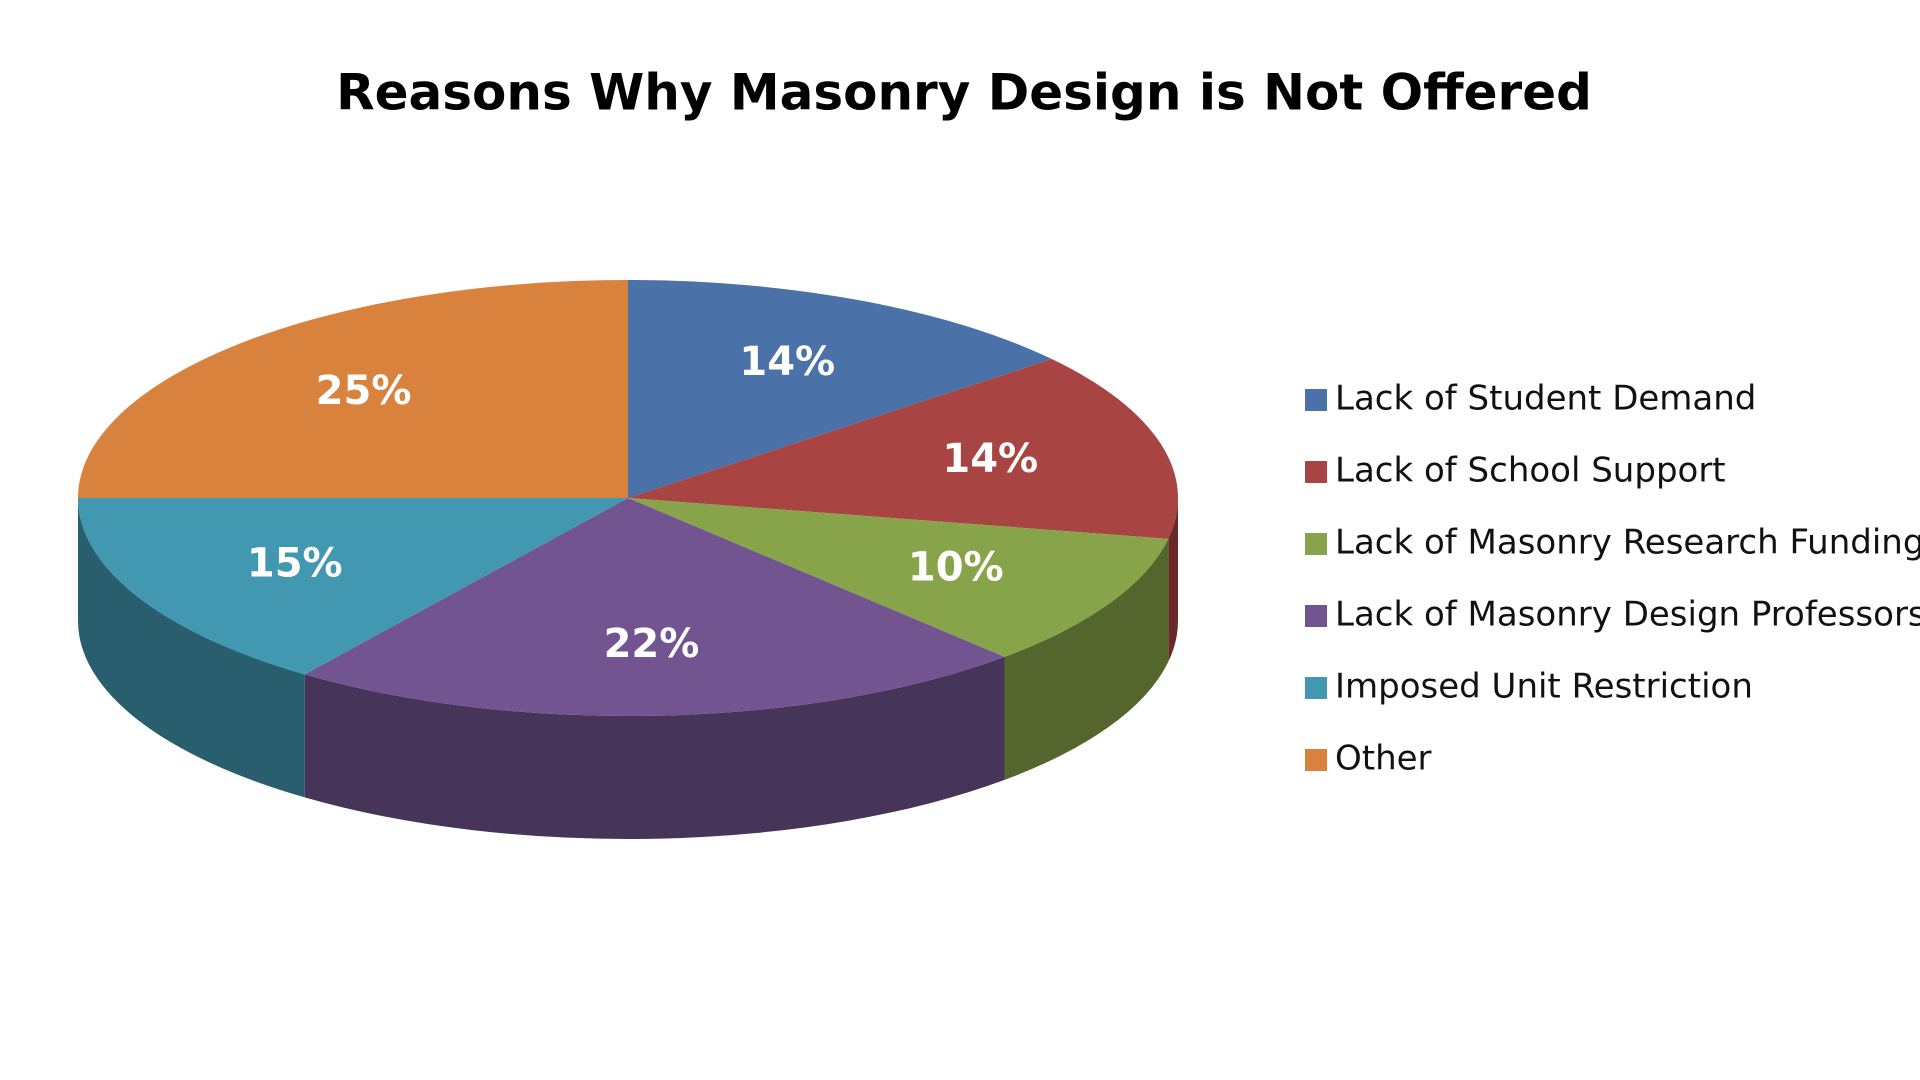 The width and height of the screenshot is (1920, 1080). What do you see at coordinates (652, 644) in the screenshot?
I see `value-label: 22%` at bounding box center [652, 644].